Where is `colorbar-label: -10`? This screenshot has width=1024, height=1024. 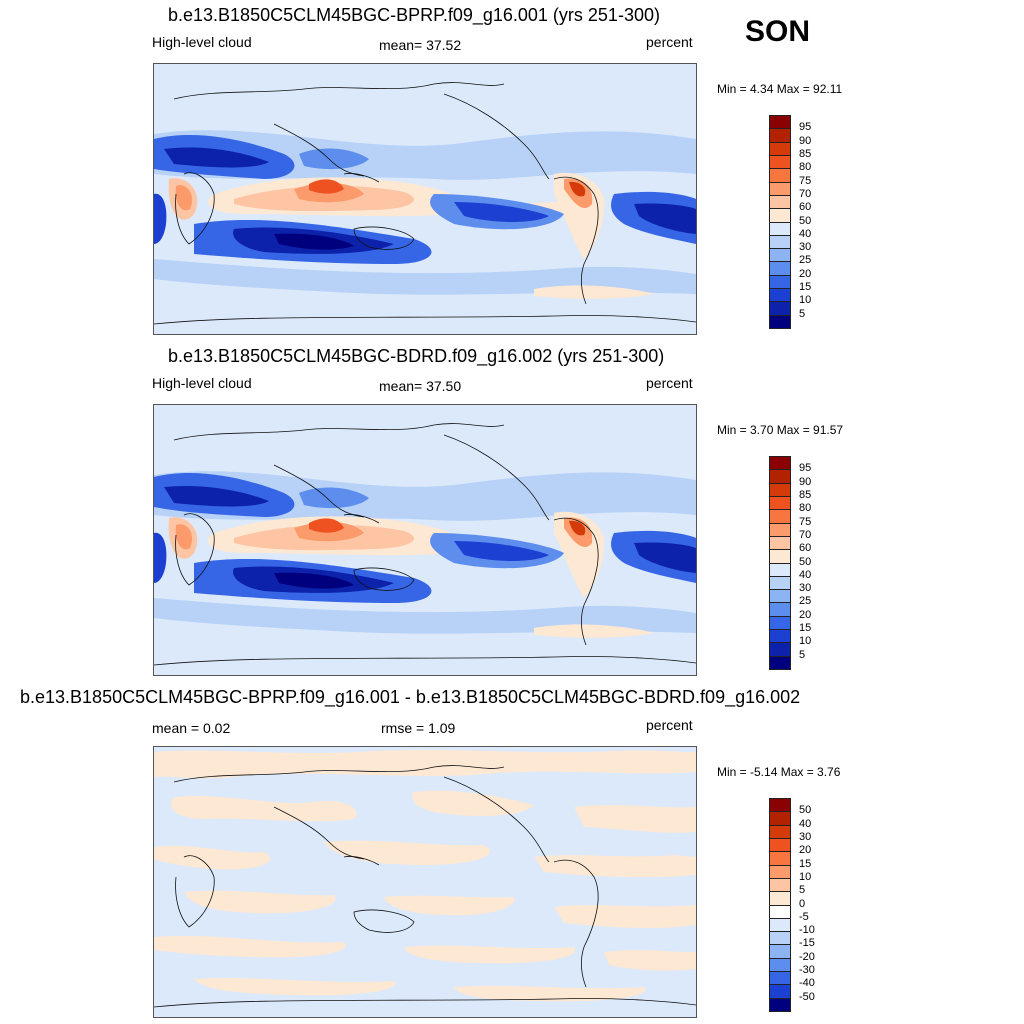 colorbar-label: -10 is located at coordinates (807, 930).